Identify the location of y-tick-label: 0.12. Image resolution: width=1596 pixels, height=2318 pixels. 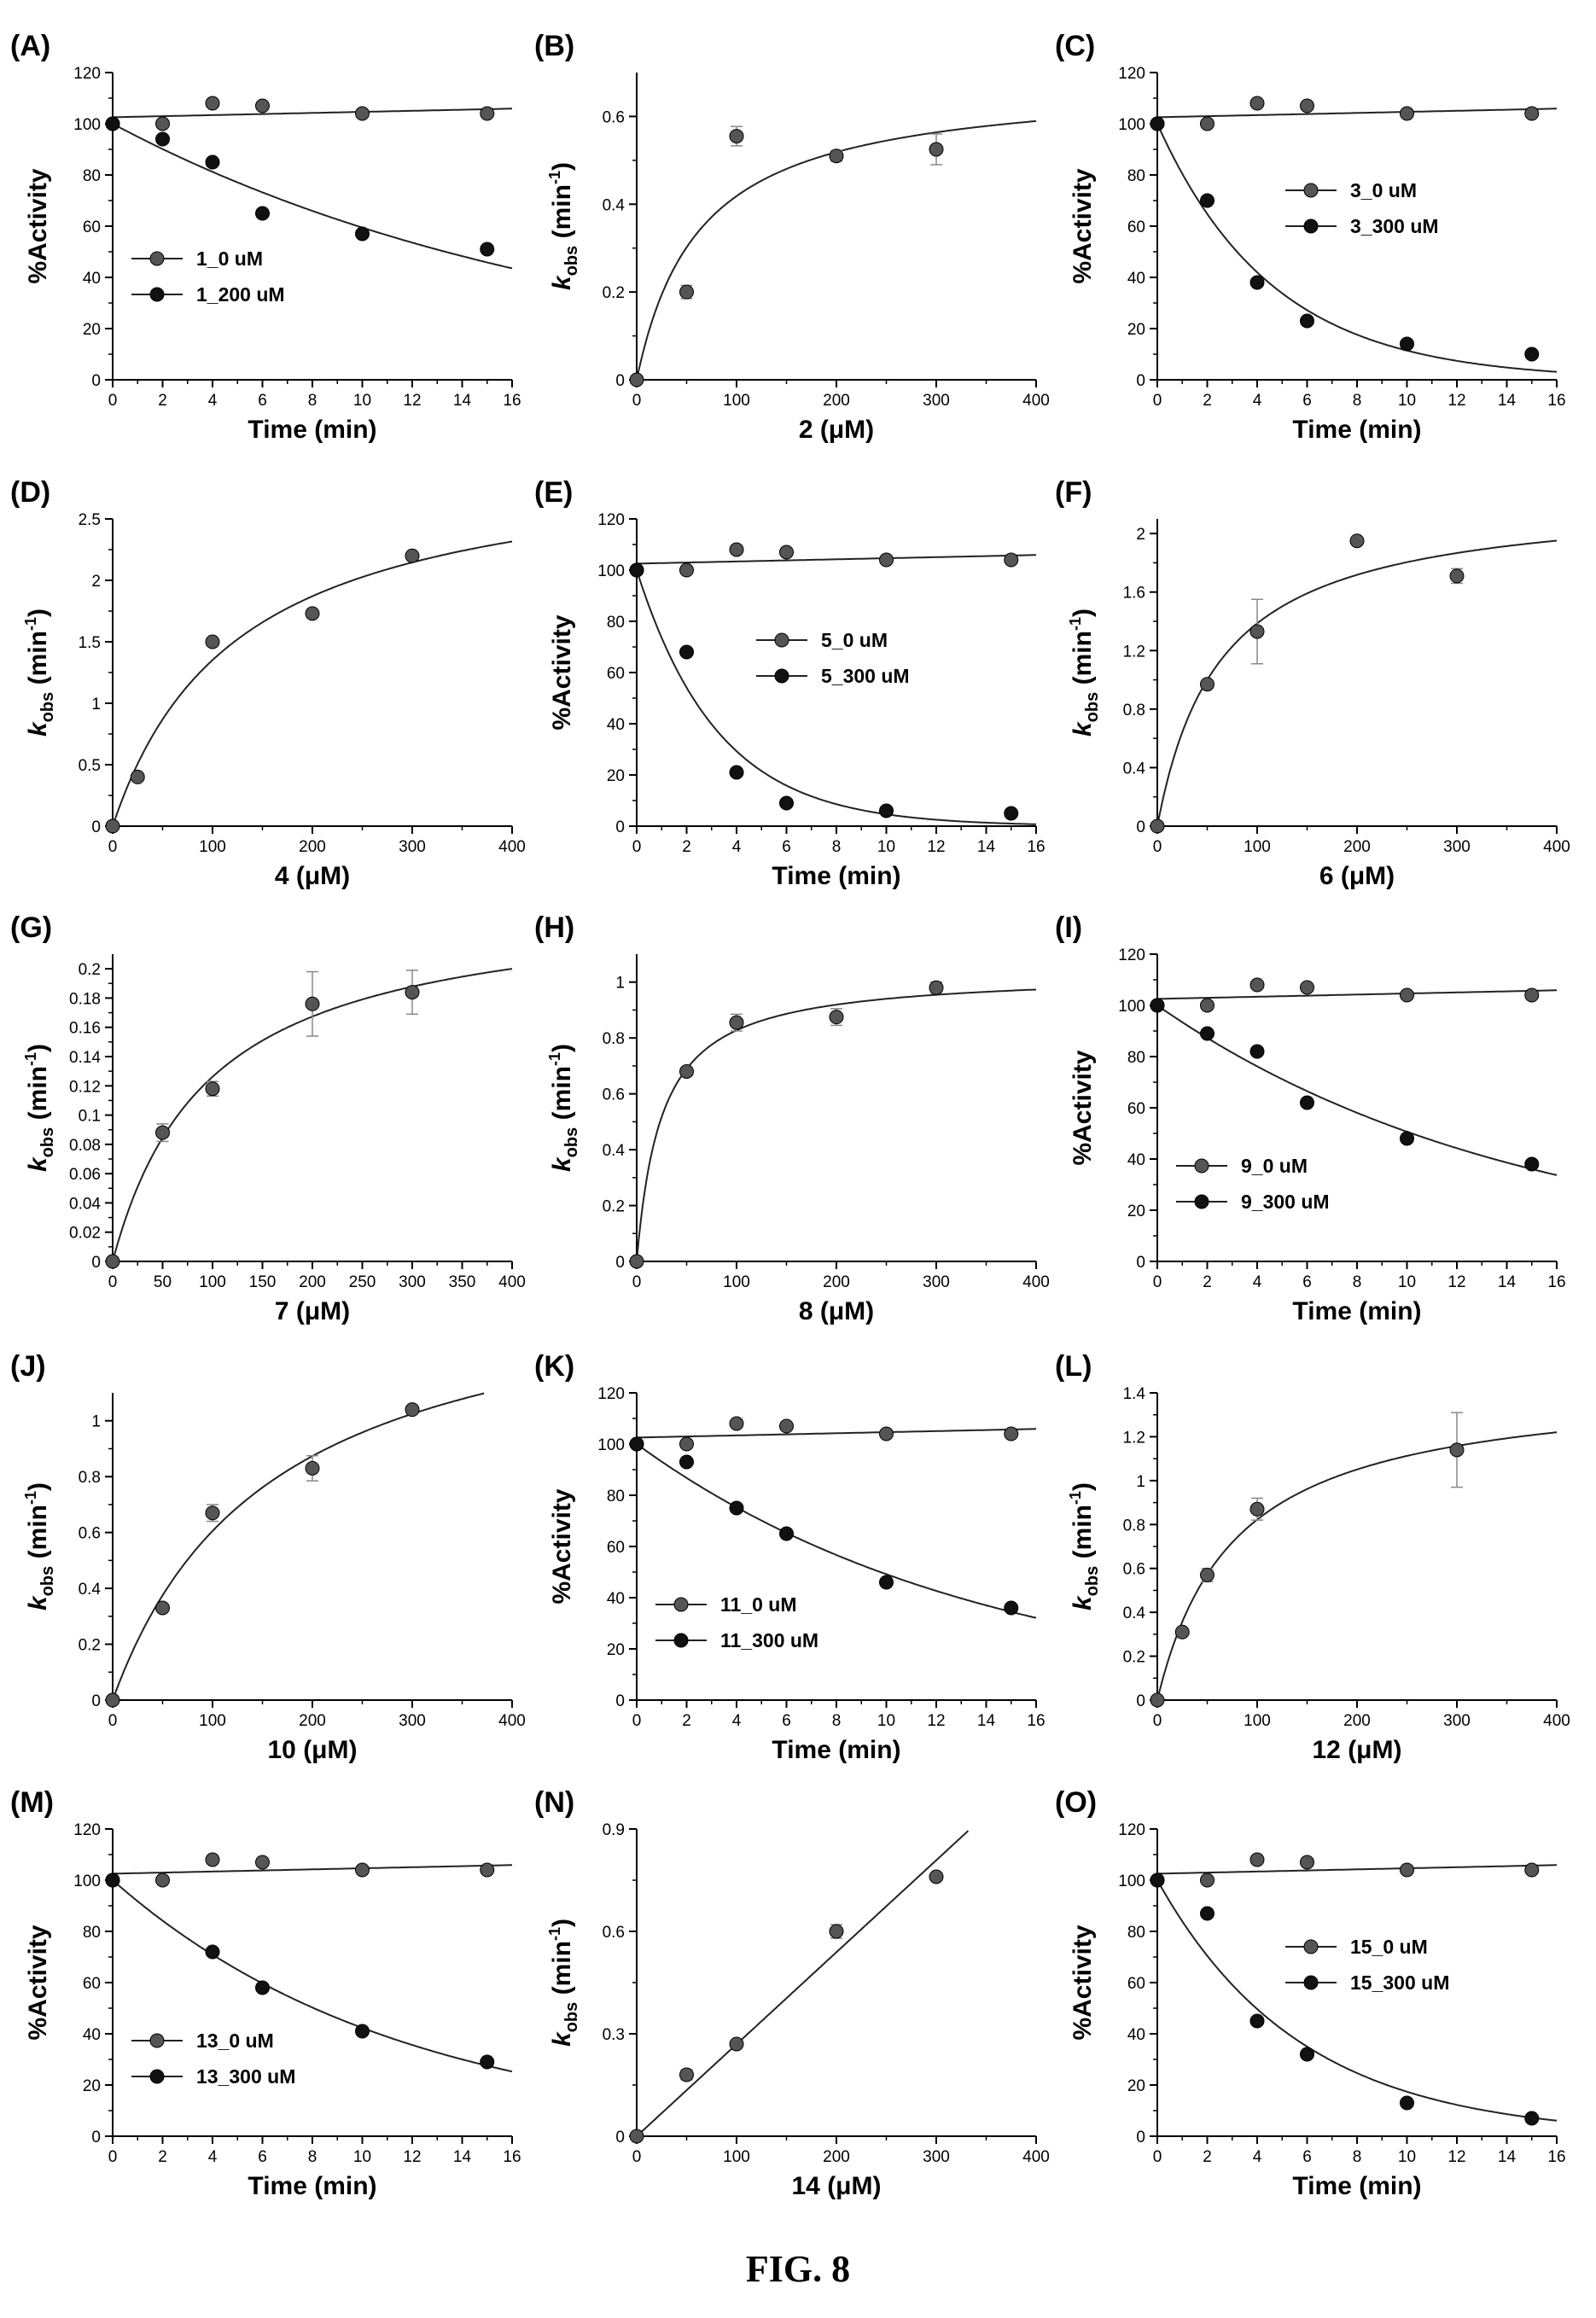
(85, 1087).